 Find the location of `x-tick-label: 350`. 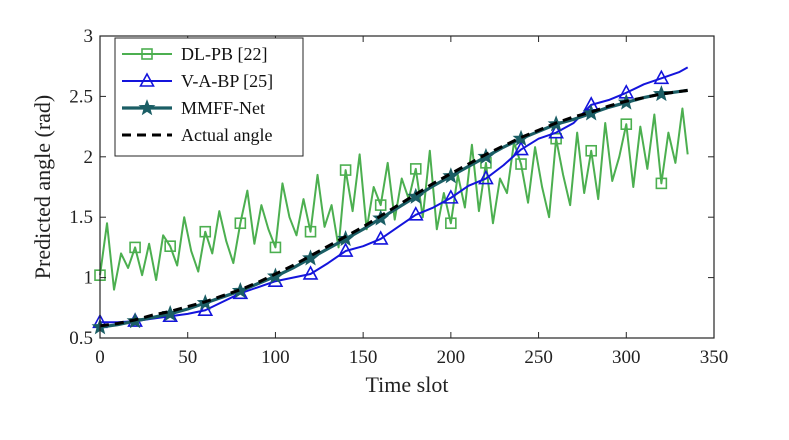

x-tick-label: 350 is located at coordinates (714, 357).